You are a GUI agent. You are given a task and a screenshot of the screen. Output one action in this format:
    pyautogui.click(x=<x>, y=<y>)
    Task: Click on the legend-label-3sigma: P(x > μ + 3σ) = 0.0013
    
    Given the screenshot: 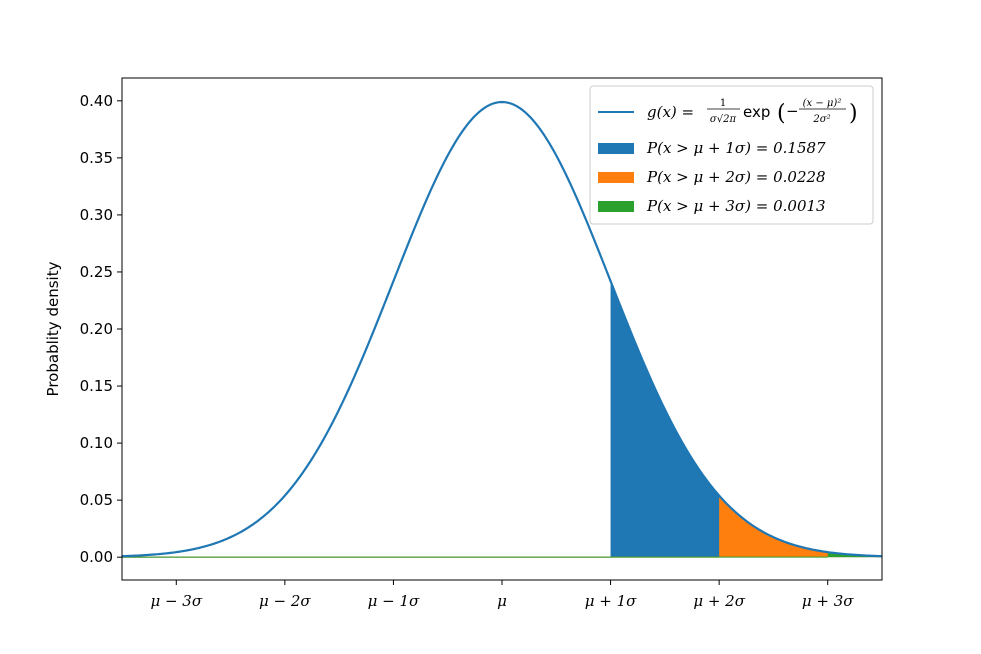 What is the action you would take?
    pyautogui.click(x=736, y=206)
    